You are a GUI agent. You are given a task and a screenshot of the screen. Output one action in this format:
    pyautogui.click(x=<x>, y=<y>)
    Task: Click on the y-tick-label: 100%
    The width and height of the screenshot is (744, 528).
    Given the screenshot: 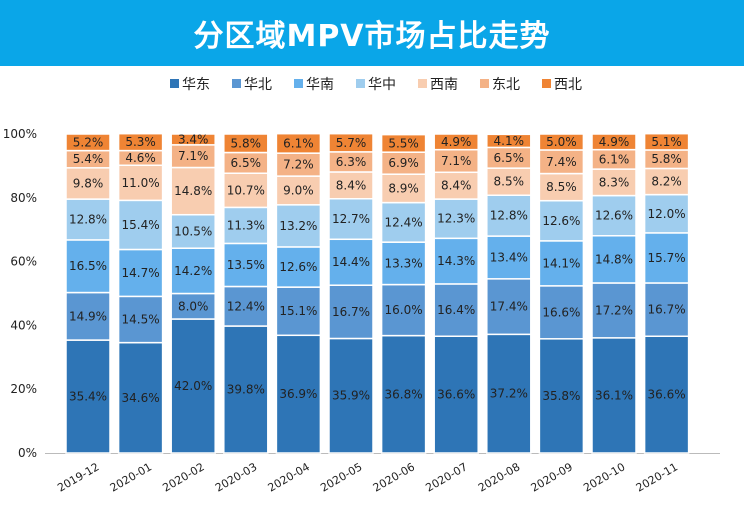 What is the action you would take?
    pyautogui.click(x=20, y=134)
    